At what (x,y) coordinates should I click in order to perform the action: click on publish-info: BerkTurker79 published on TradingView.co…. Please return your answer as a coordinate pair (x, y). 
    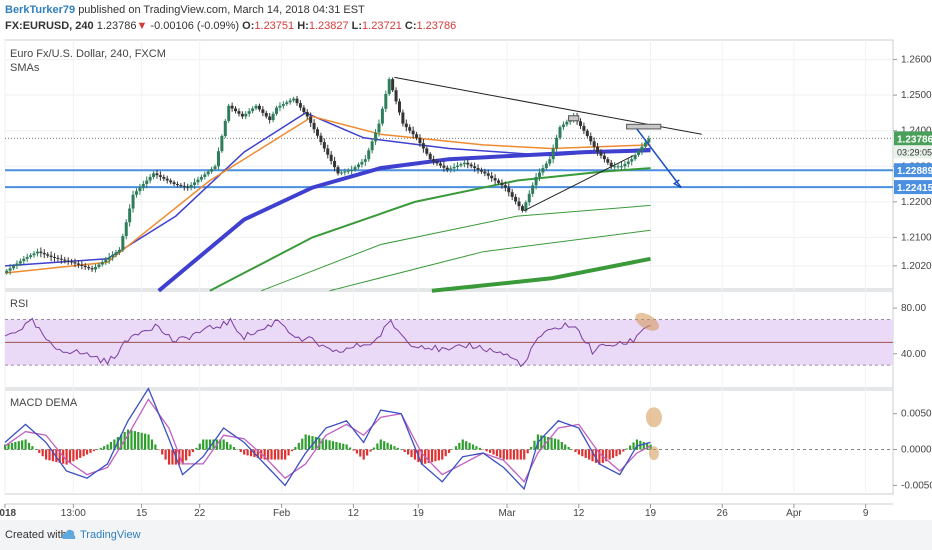
    Looking at the image, I should click on (185, 10).